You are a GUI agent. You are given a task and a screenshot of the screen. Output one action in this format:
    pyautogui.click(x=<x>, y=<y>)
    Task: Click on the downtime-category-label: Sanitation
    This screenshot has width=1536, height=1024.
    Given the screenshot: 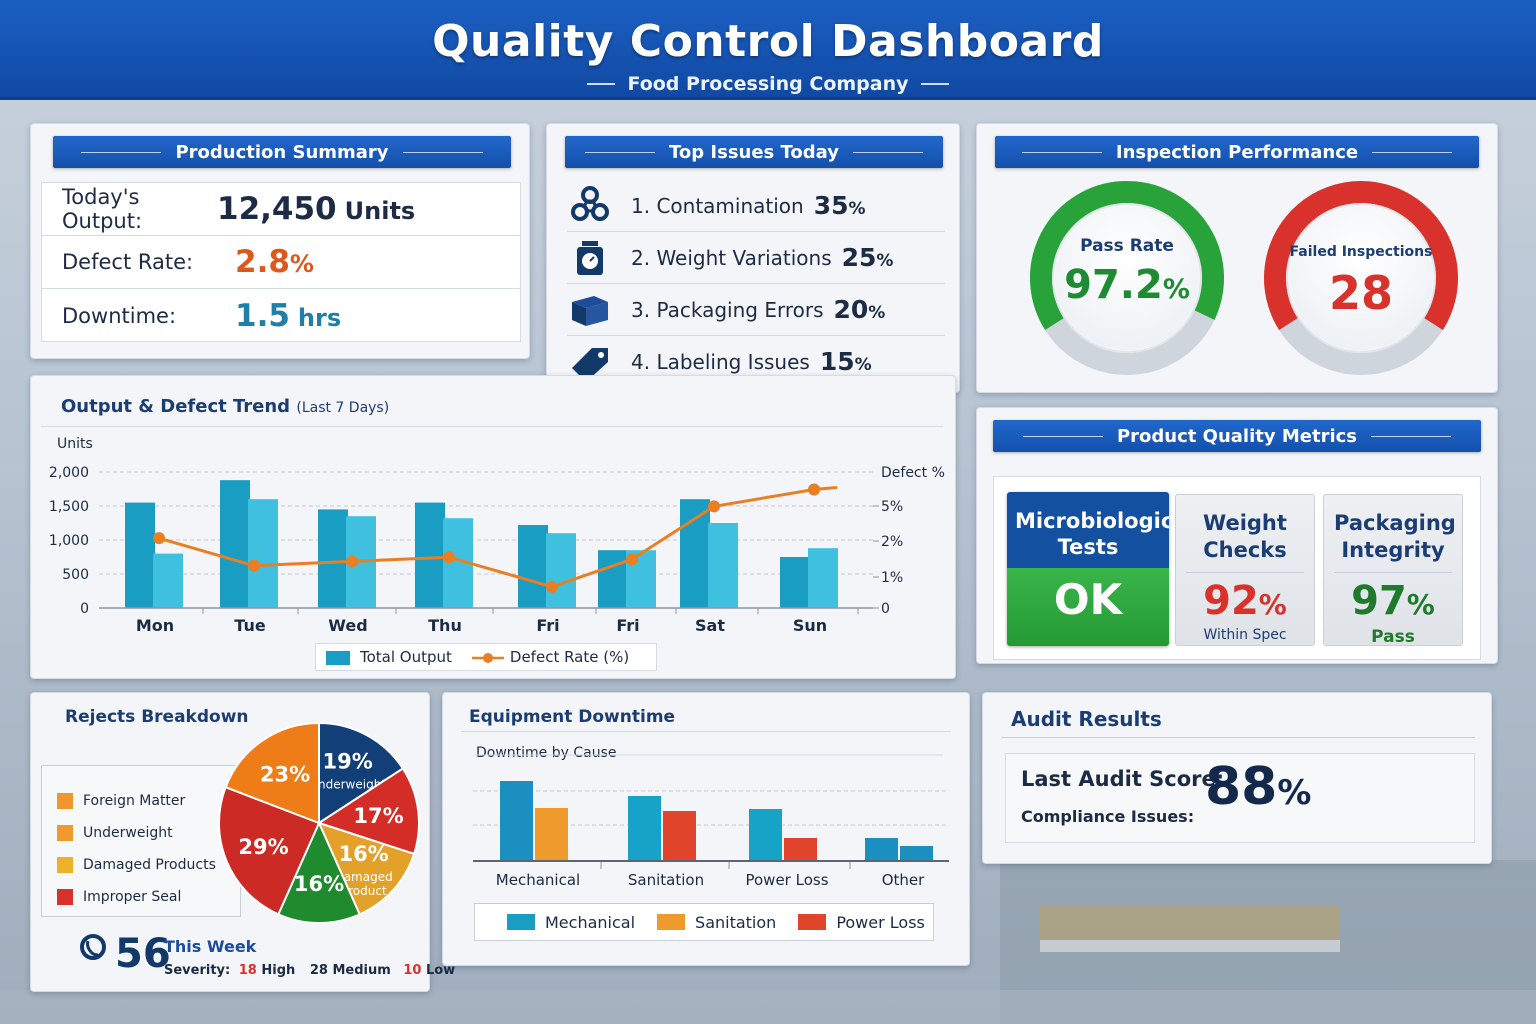 What is the action you would take?
    pyautogui.click(x=666, y=880)
    